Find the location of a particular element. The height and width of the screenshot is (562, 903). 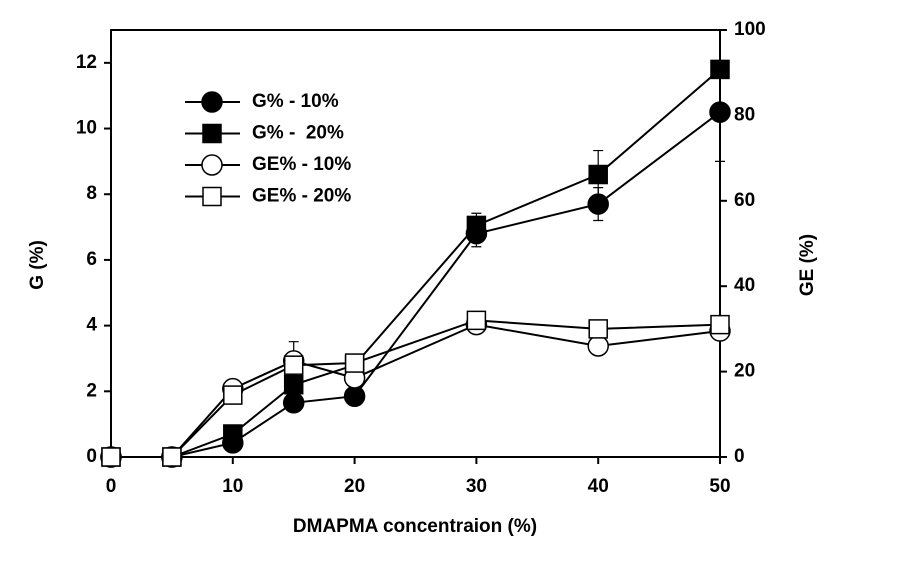

x-tick-label: 0 is located at coordinates (111, 486).